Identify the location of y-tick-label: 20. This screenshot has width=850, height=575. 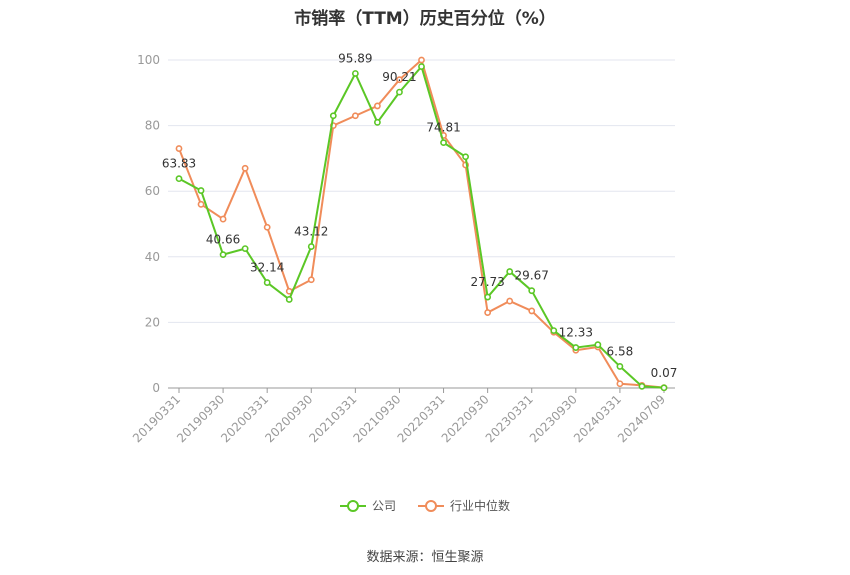
(152, 322).